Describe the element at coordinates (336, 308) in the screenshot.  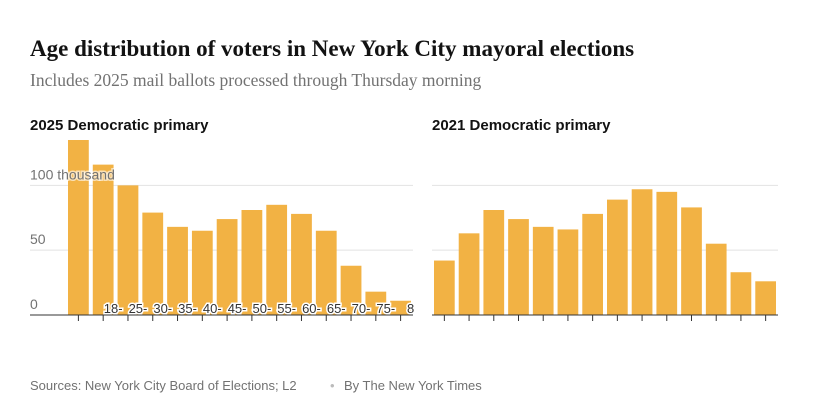
I see `x-tick-label: 65-` at that location.